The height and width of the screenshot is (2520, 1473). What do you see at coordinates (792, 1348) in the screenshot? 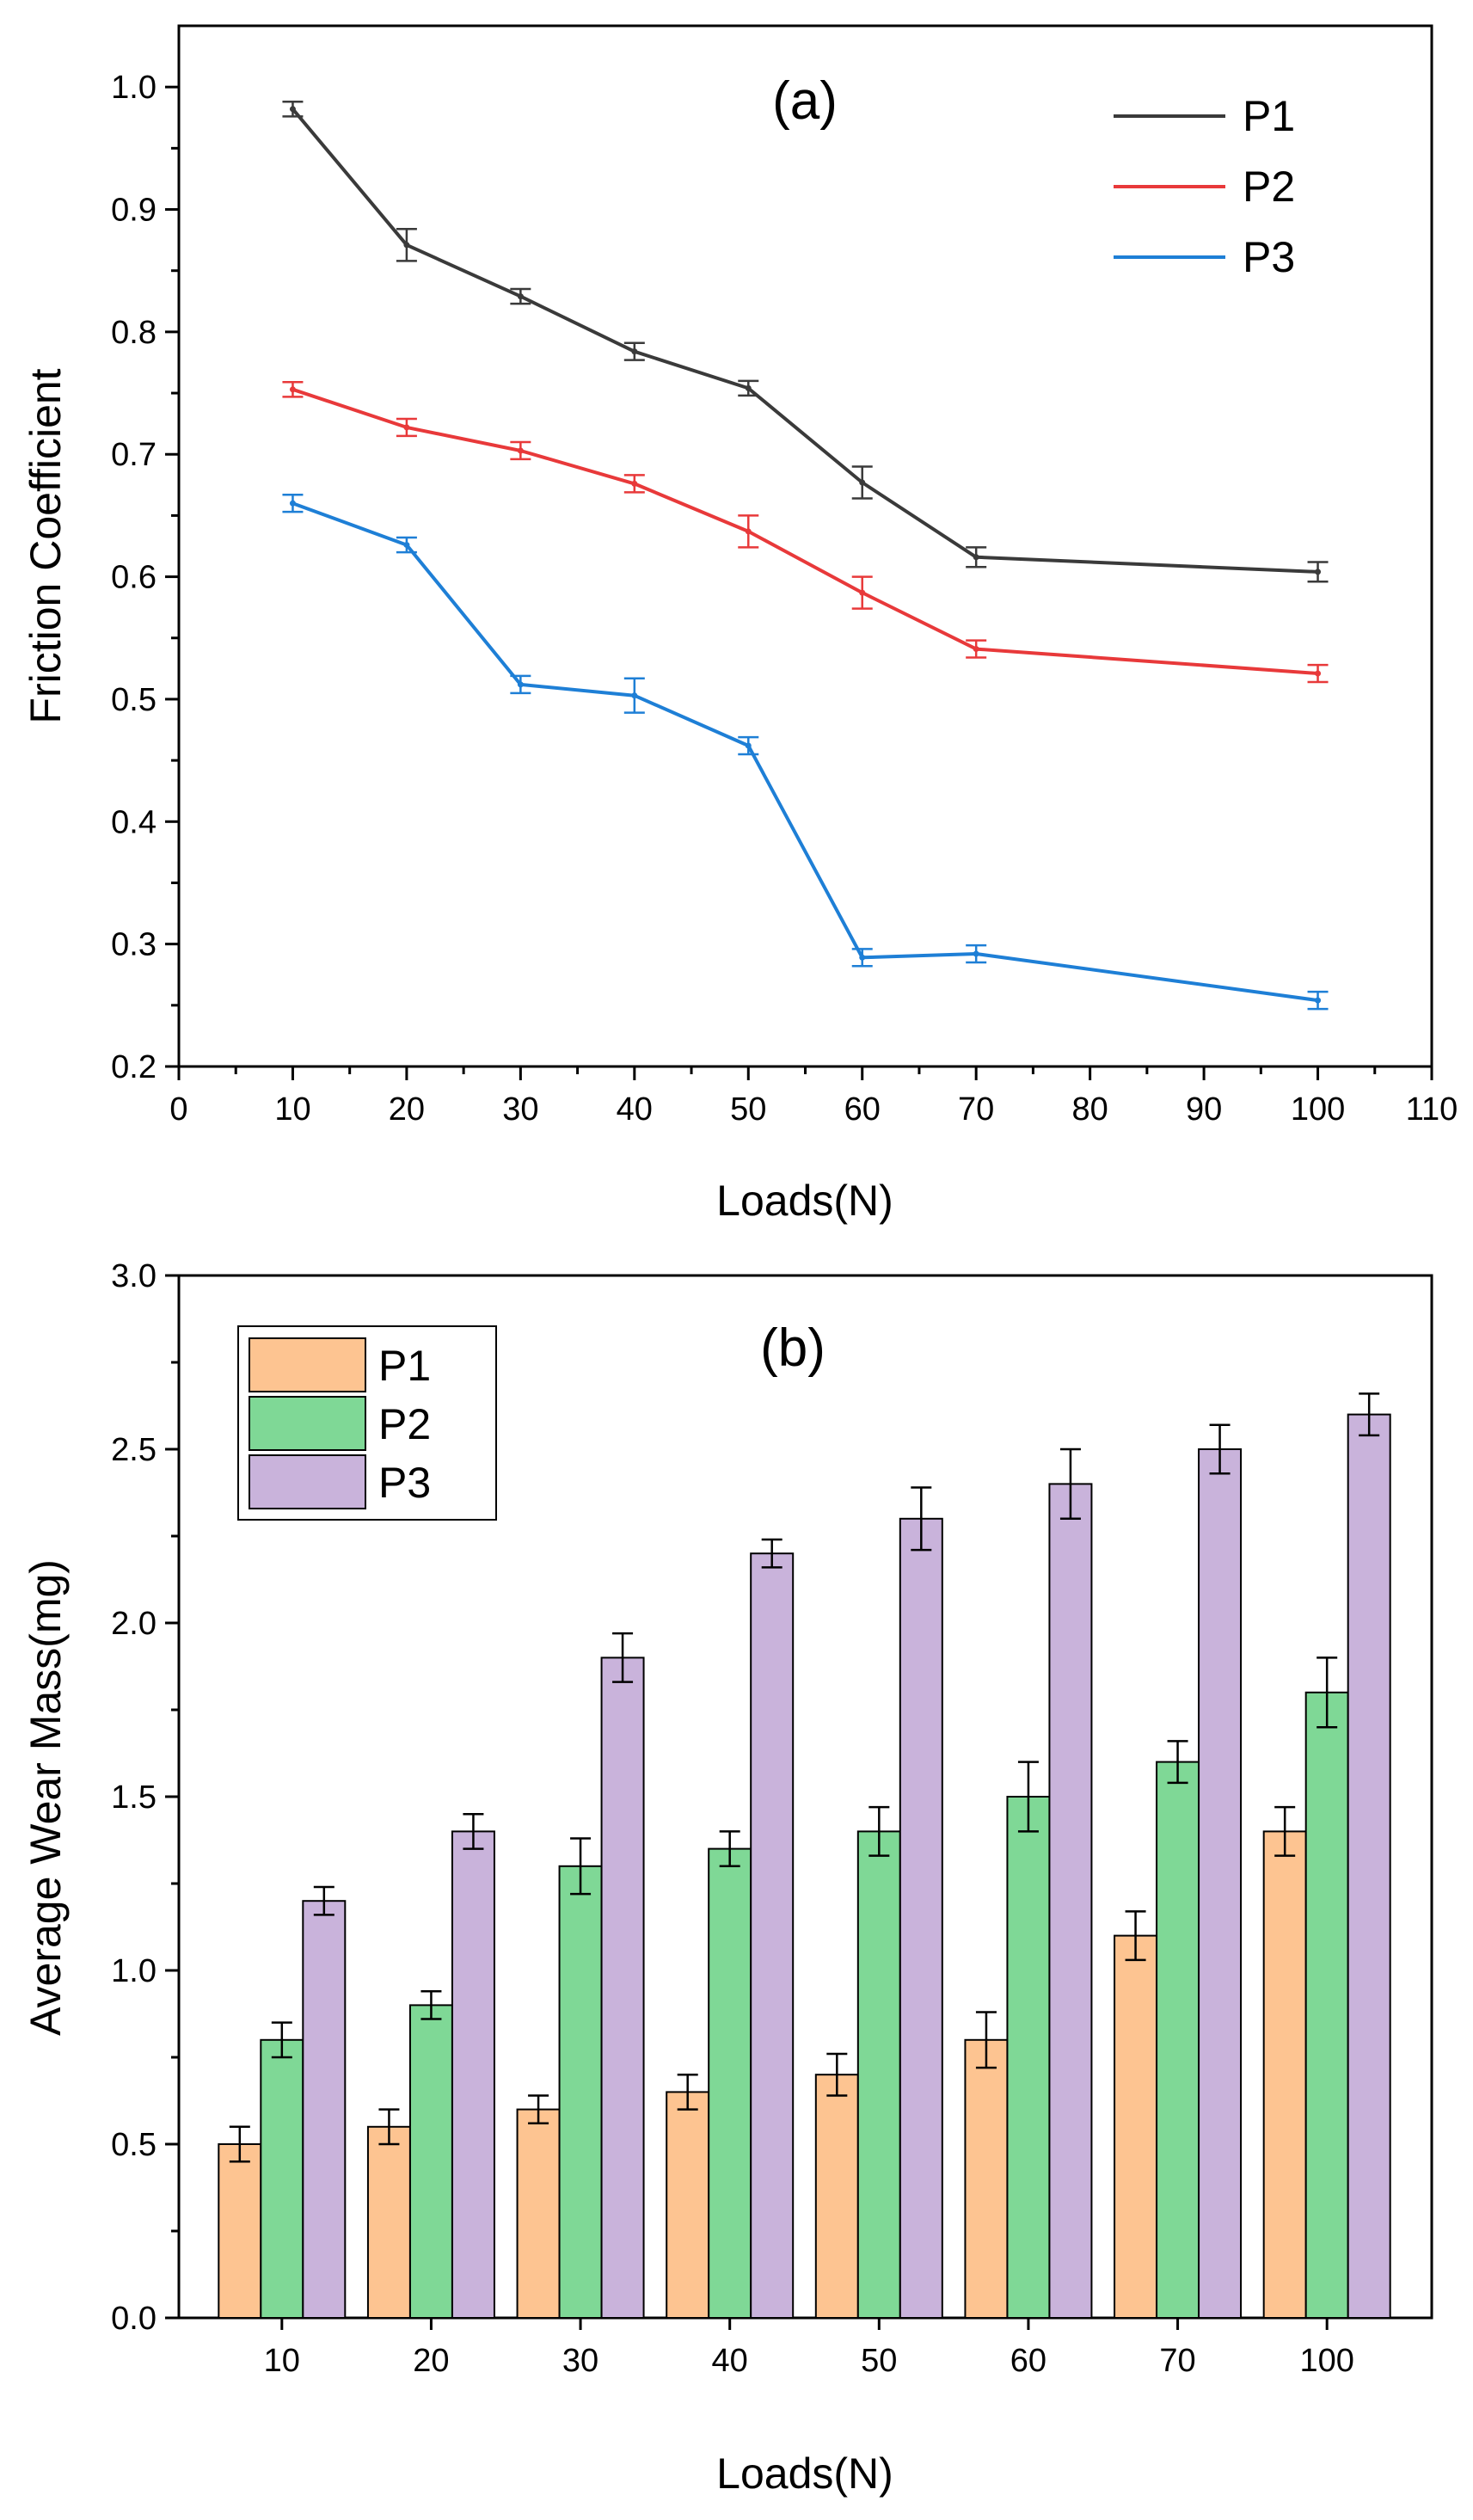
I see `panel-b-label: (b)` at bounding box center [792, 1348].